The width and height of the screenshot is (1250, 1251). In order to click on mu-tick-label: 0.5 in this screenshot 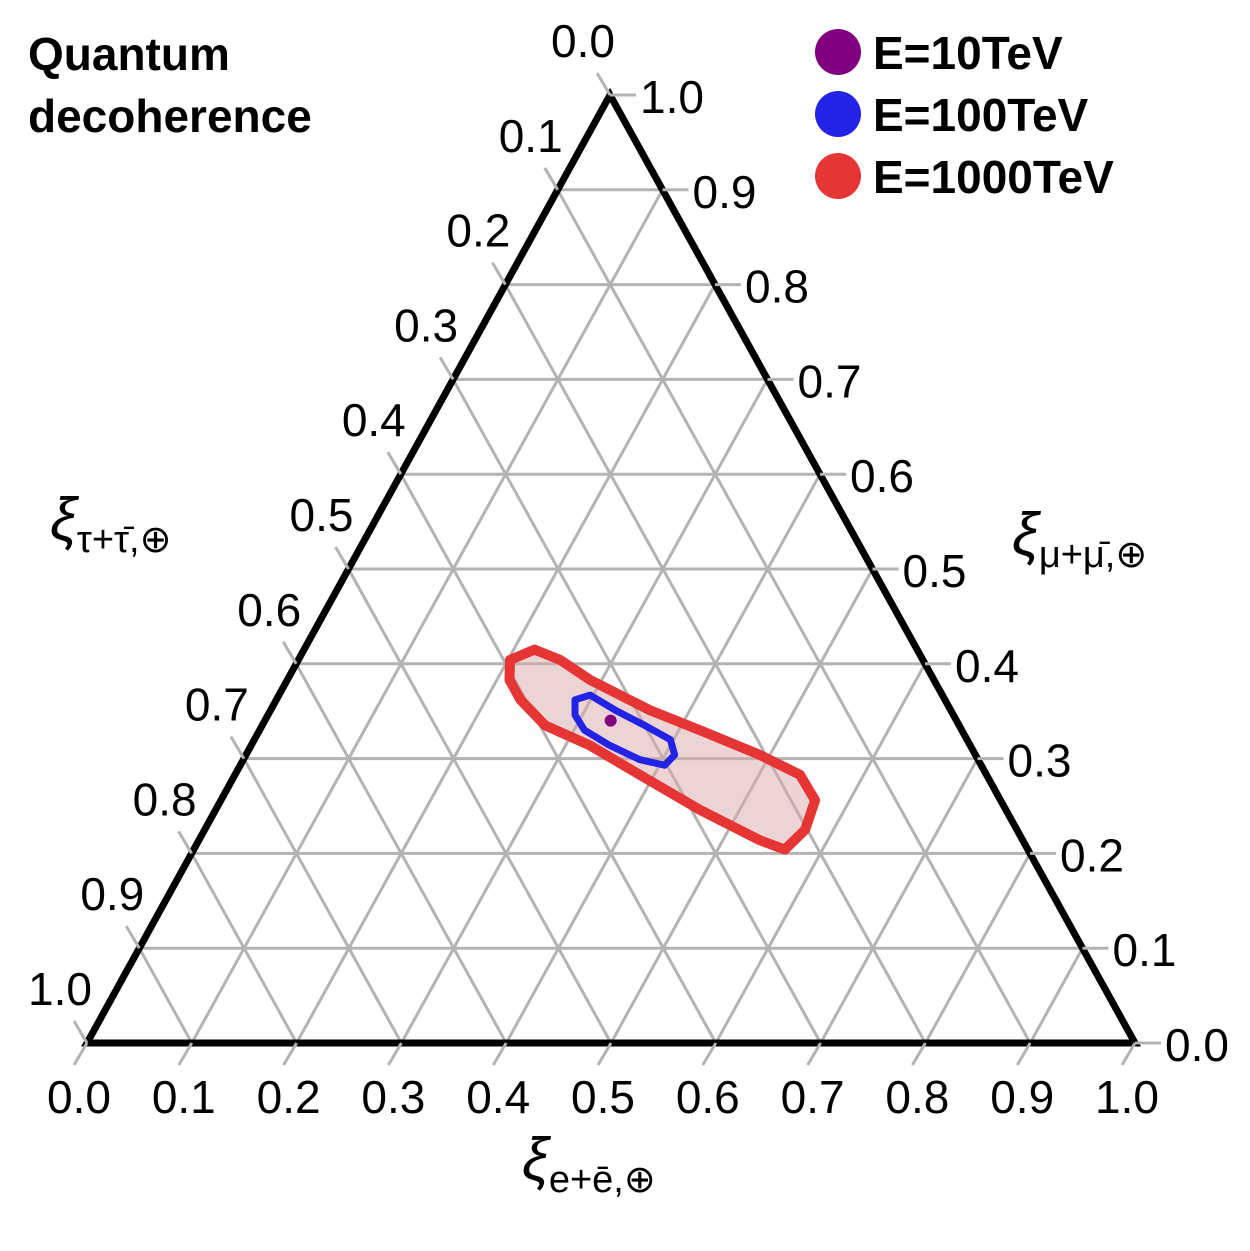, I will do `click(935, 571)`.